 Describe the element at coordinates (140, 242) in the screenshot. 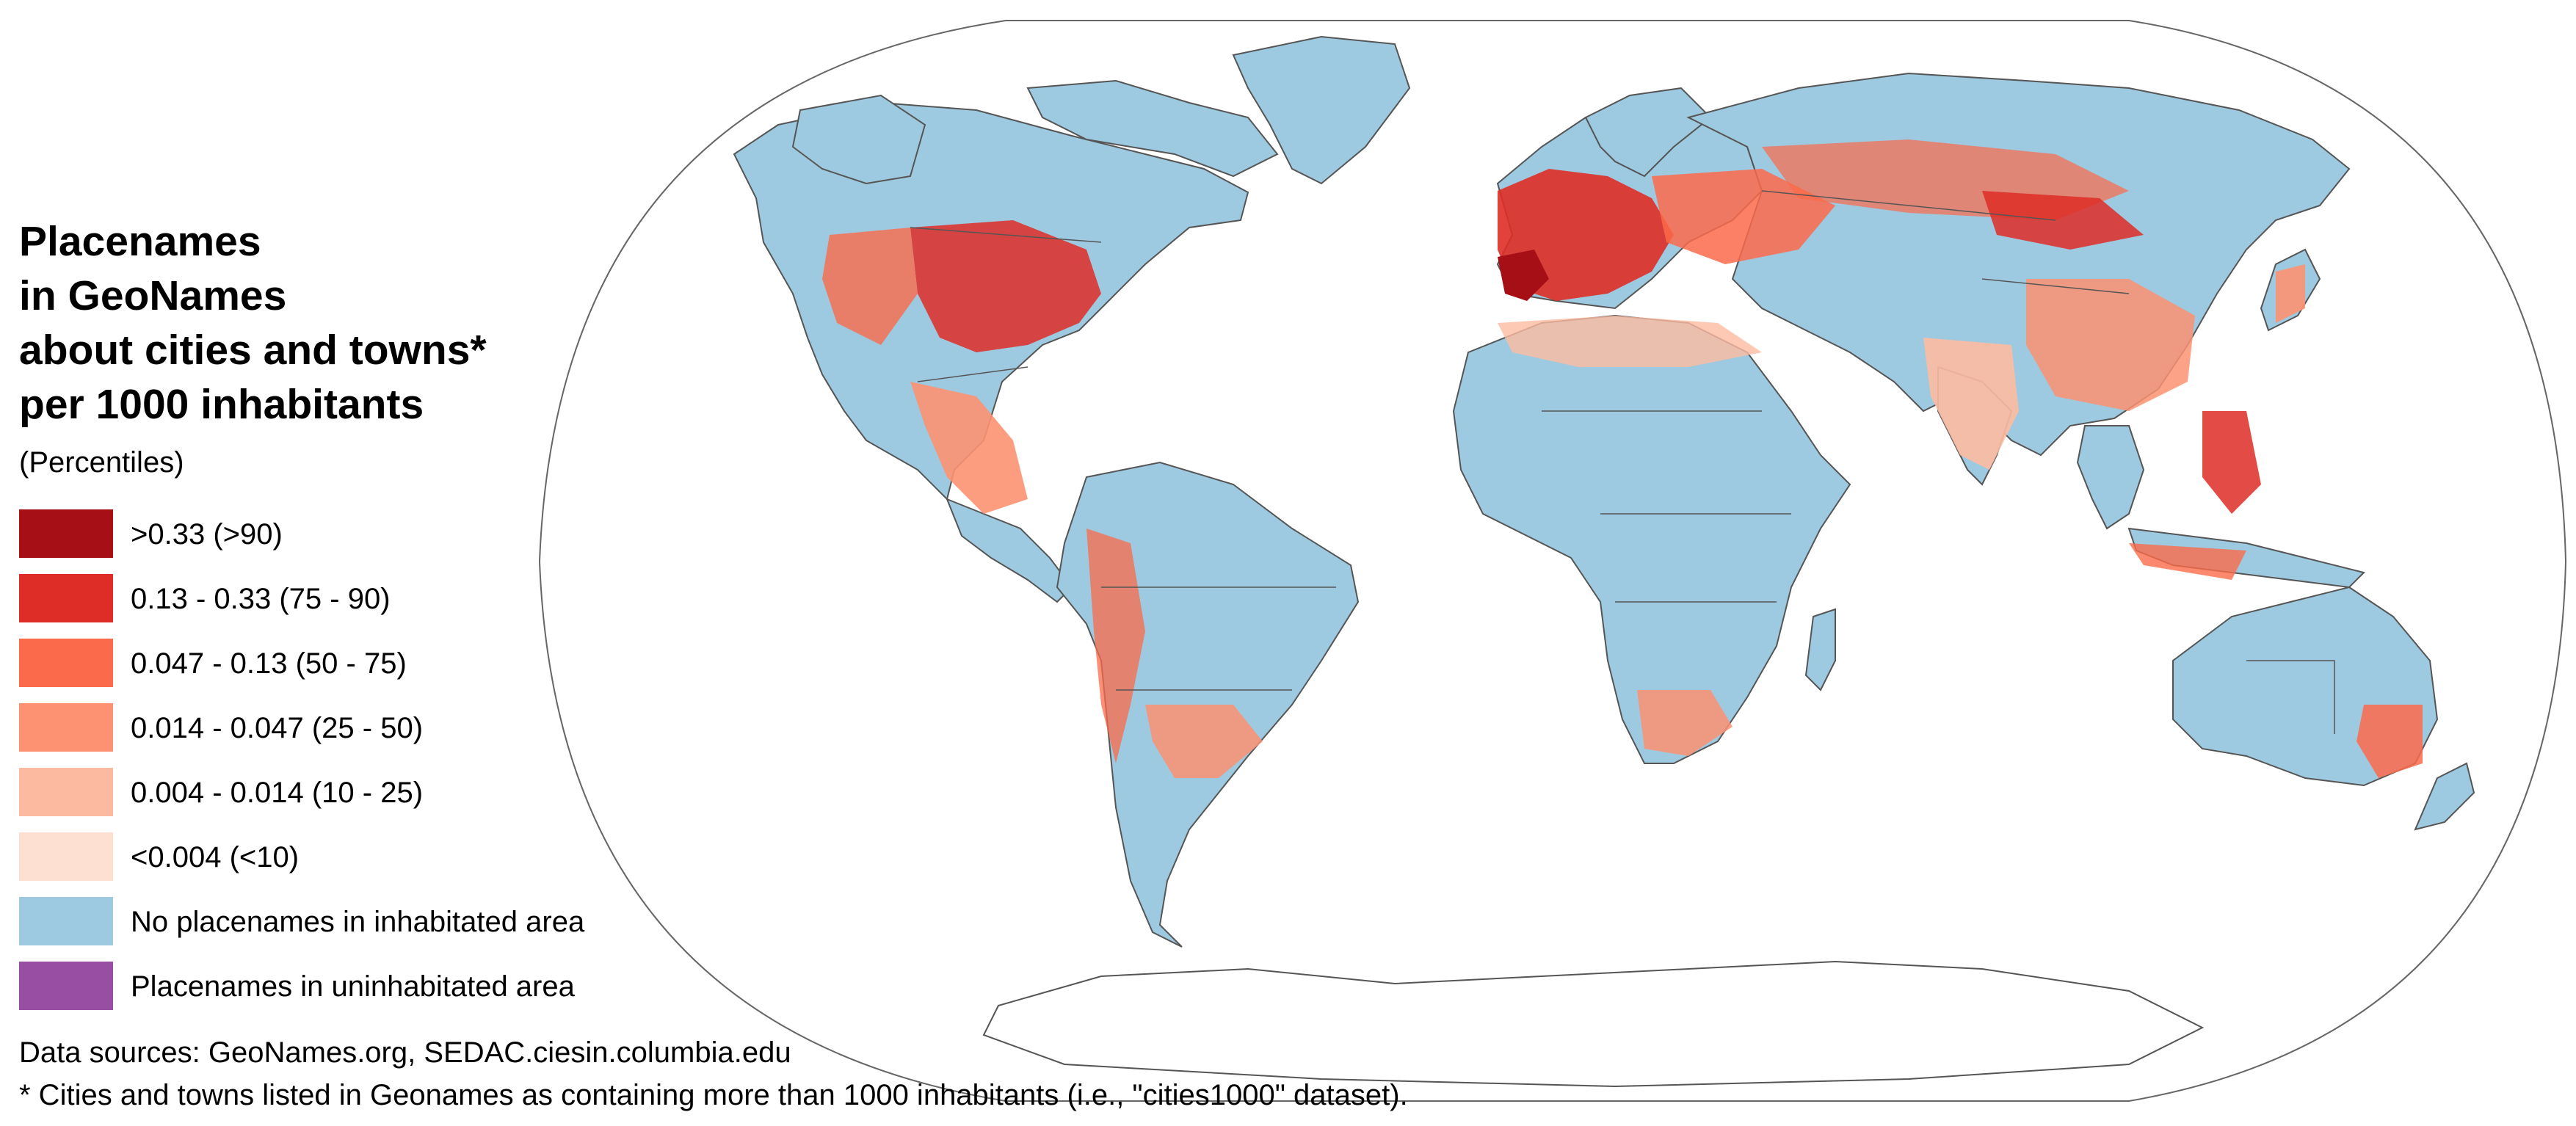

I see `title-line: Placenames` at that location.